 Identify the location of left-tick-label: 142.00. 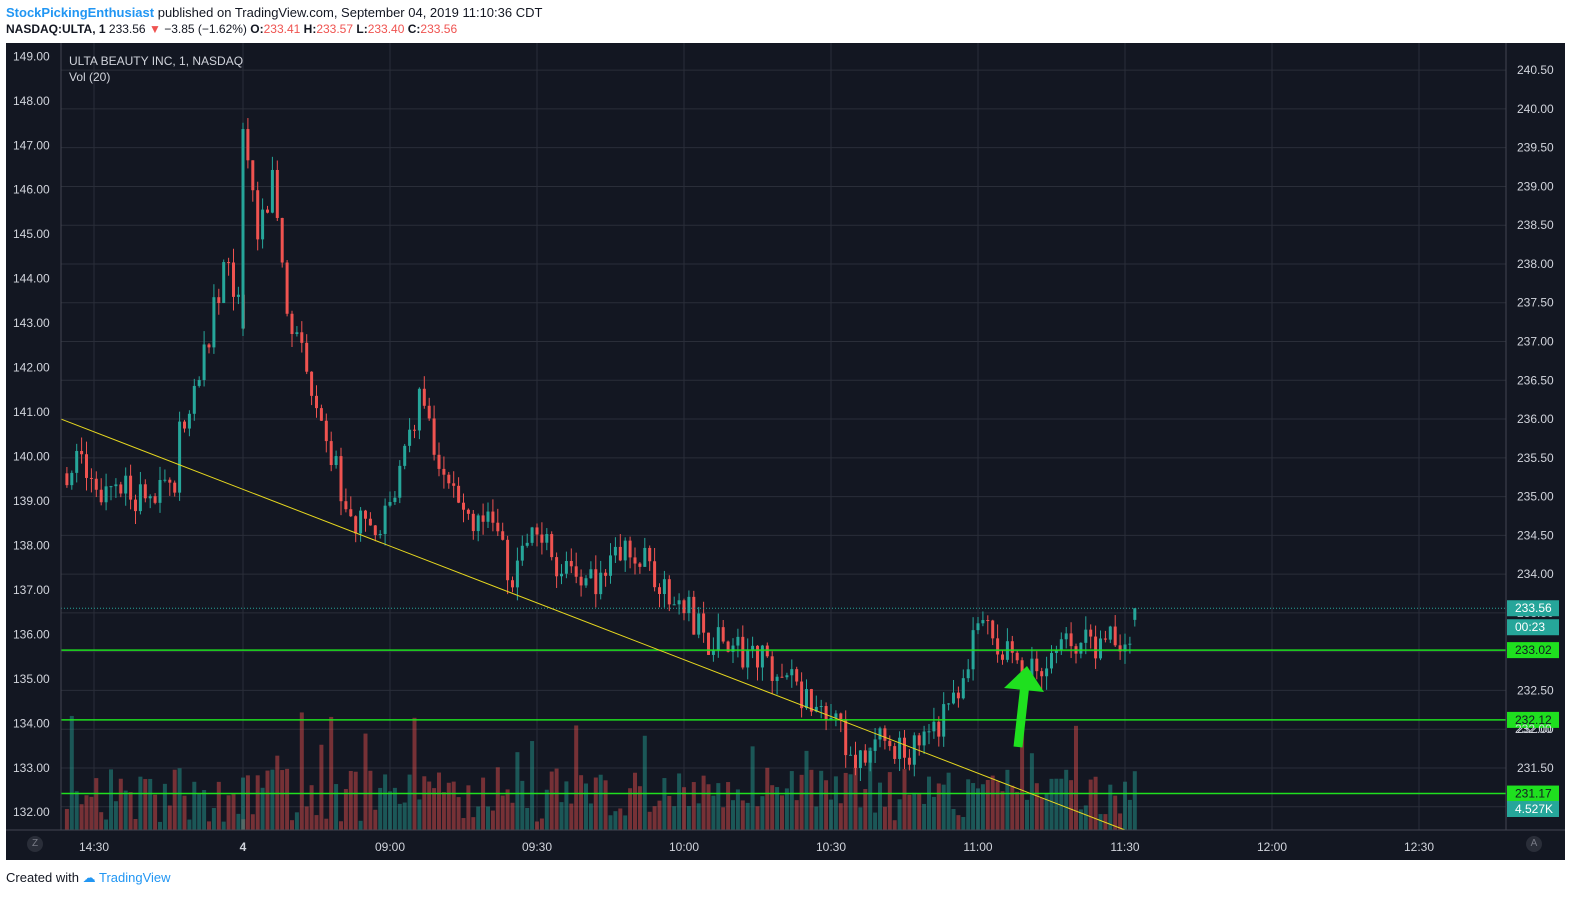
(31, 368).